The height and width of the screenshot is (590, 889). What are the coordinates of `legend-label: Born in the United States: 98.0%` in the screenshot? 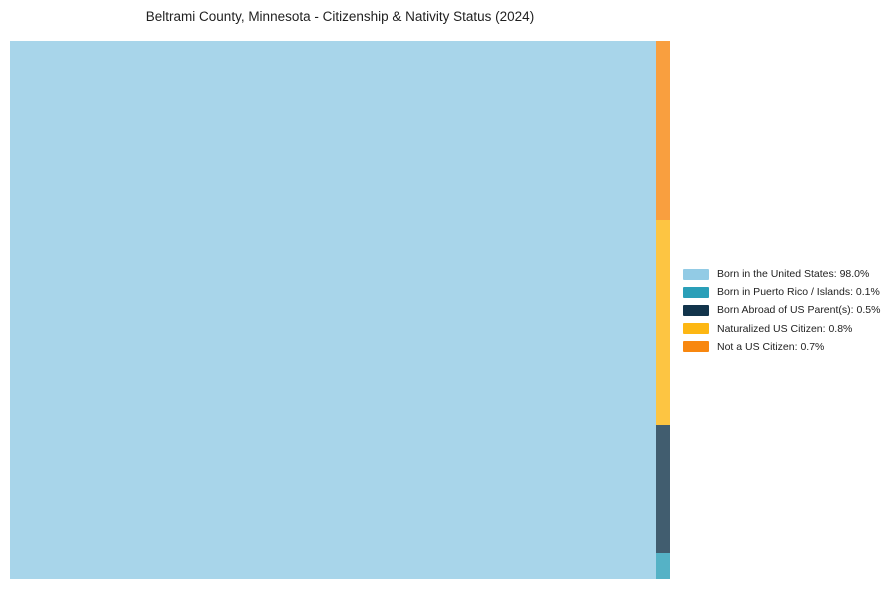 It's located at (793, 274).